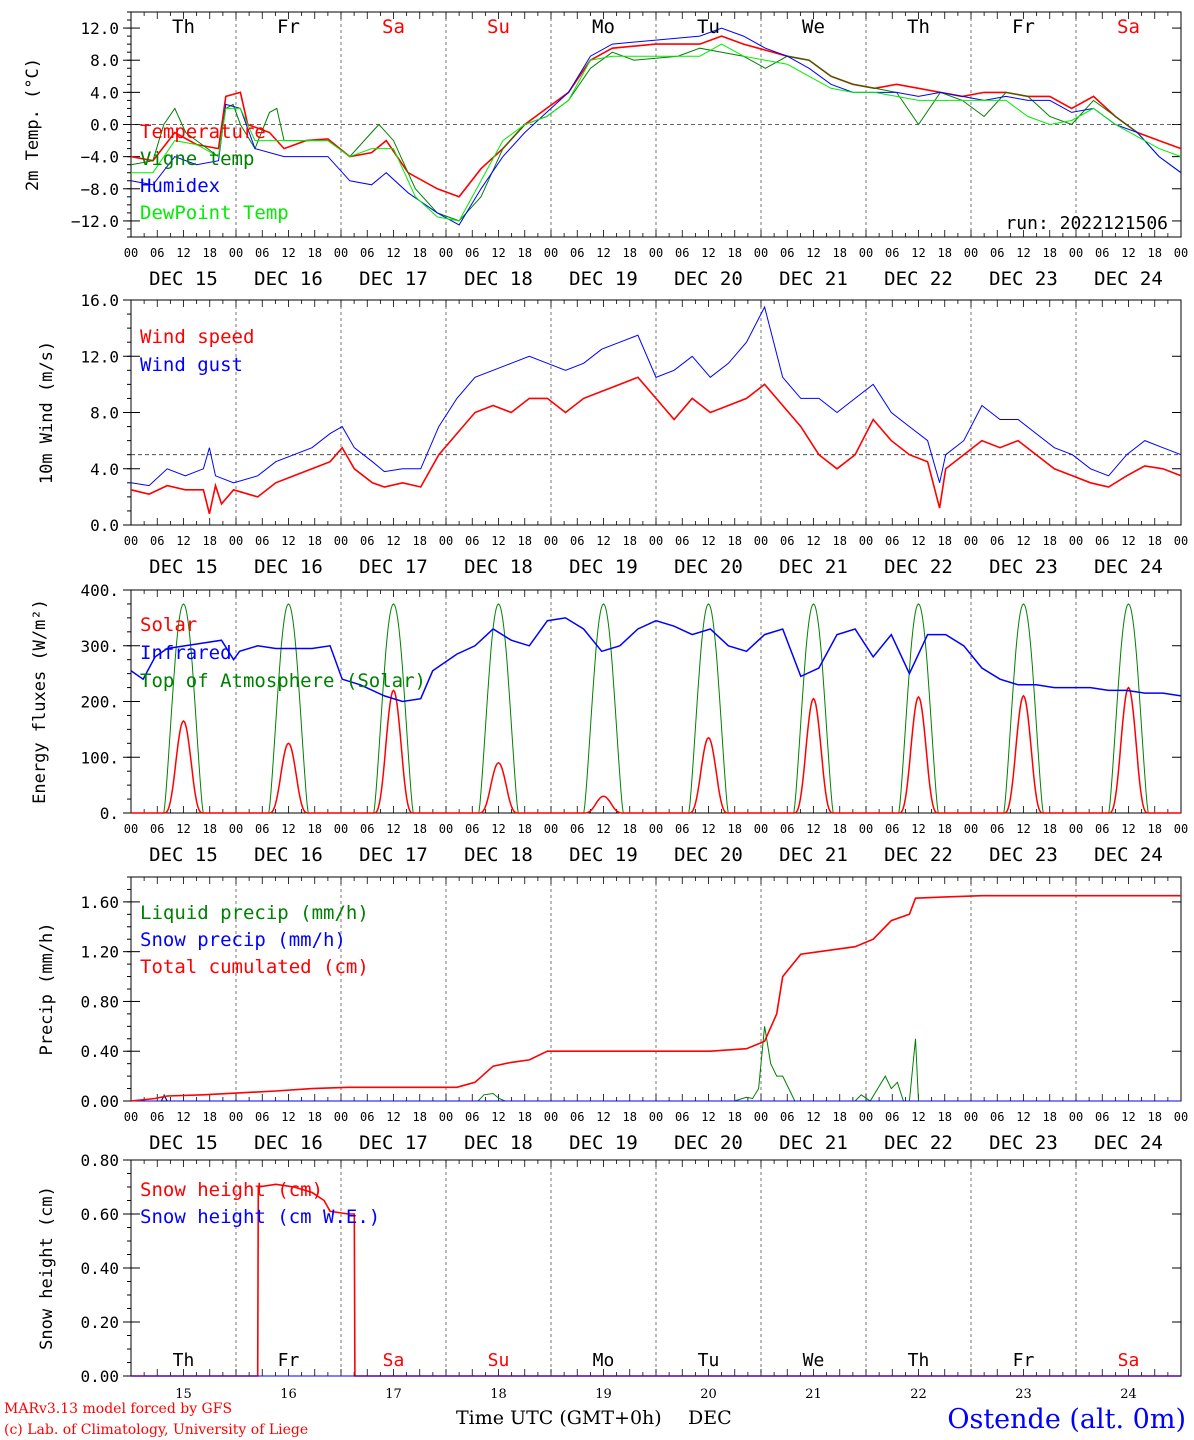 Image resolution: width=1194 pixels, height=1440 pixels. What do you see at coordinates (99, 1001) in the screenshot?
I see `y-tick-label: 0.80` at bounding box center [99, 1001].